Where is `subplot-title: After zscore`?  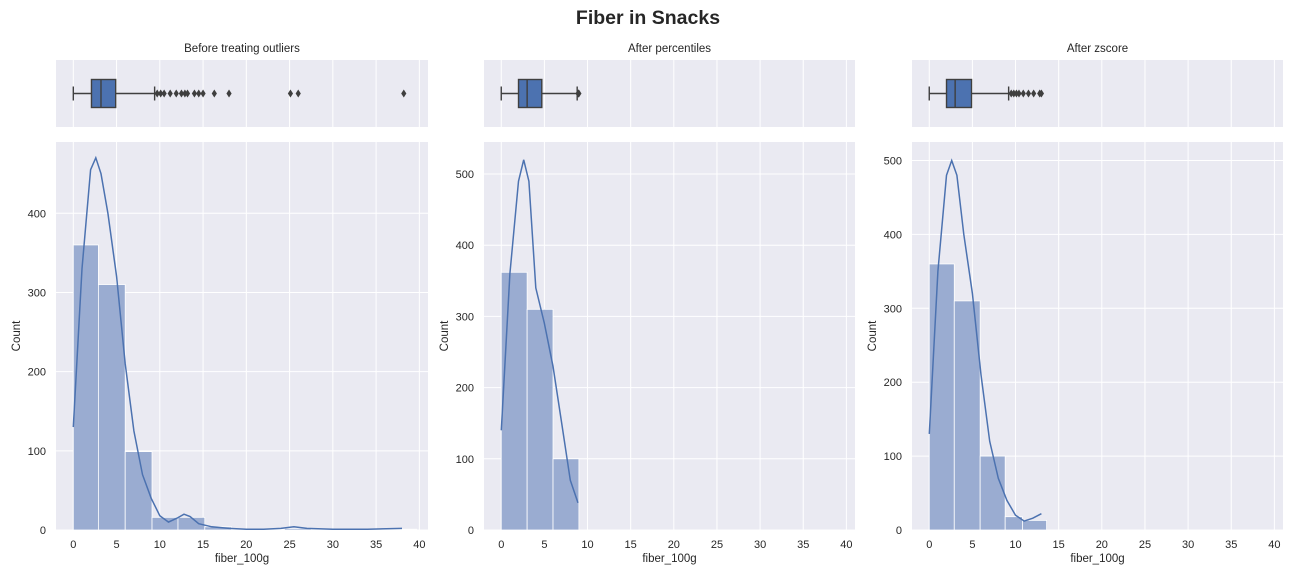 subplot-title: After zscore is located at coordinates (1097, 49).